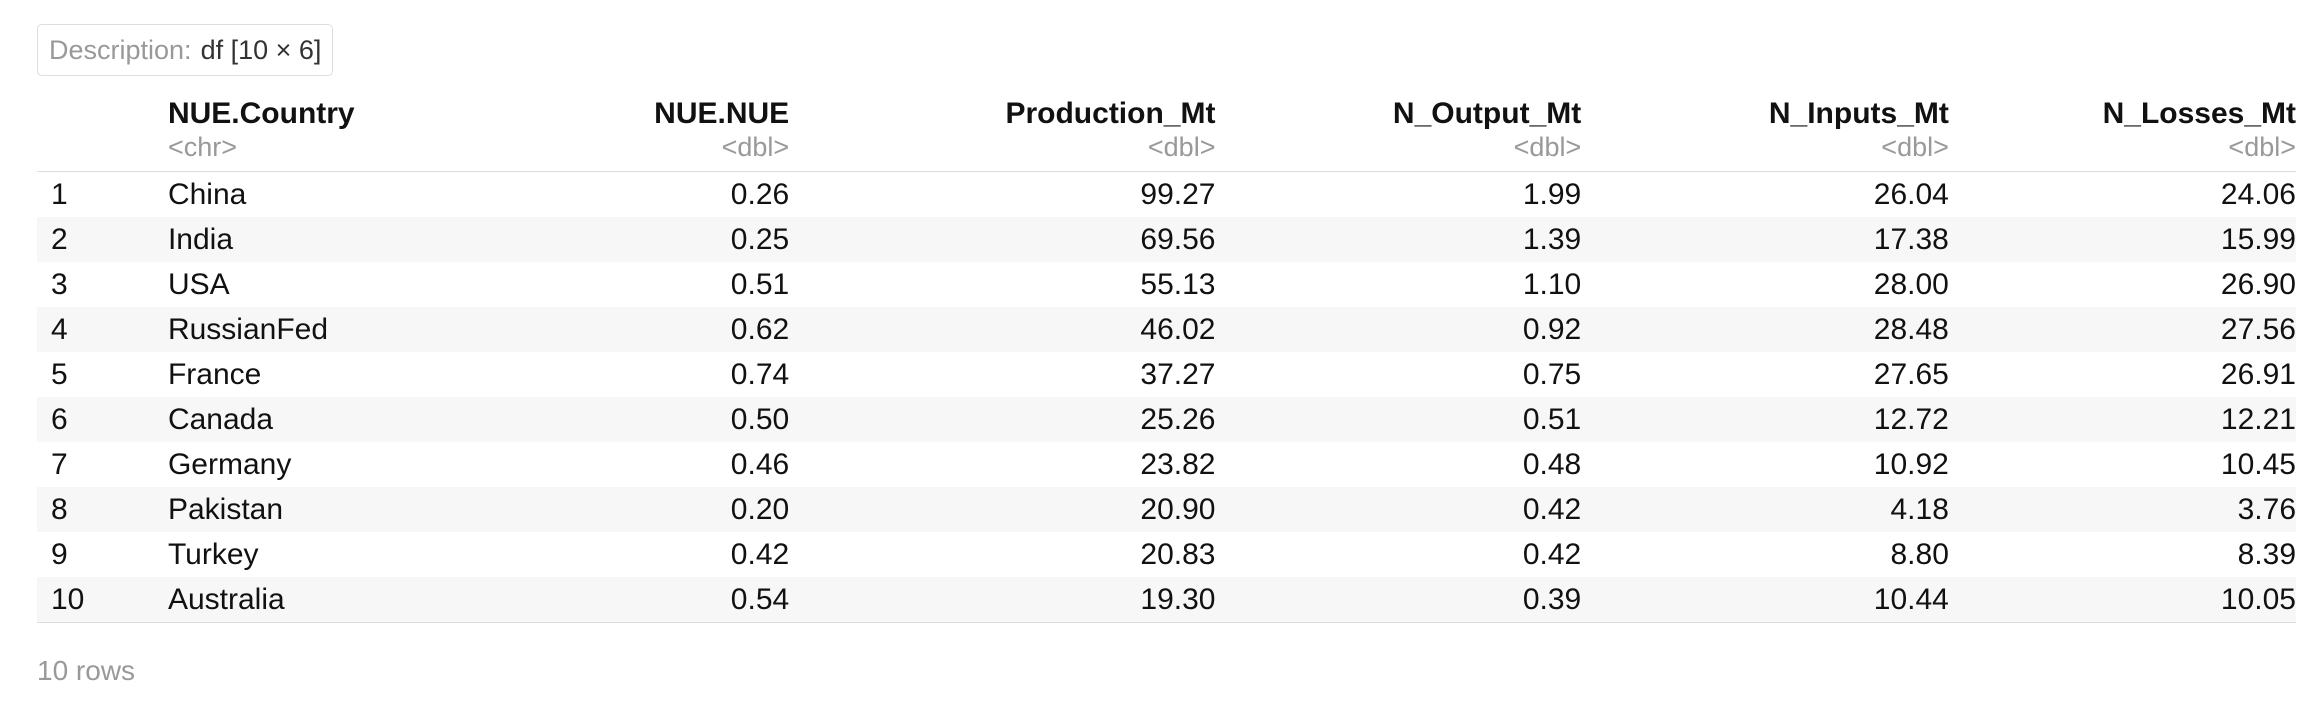 This screenshot has width=2310, height=702. What do you see at coordinates (1765, 600) in the screenshot?
I see `cell-n-inputs: 10.44` at bounding box center [1765, 600].